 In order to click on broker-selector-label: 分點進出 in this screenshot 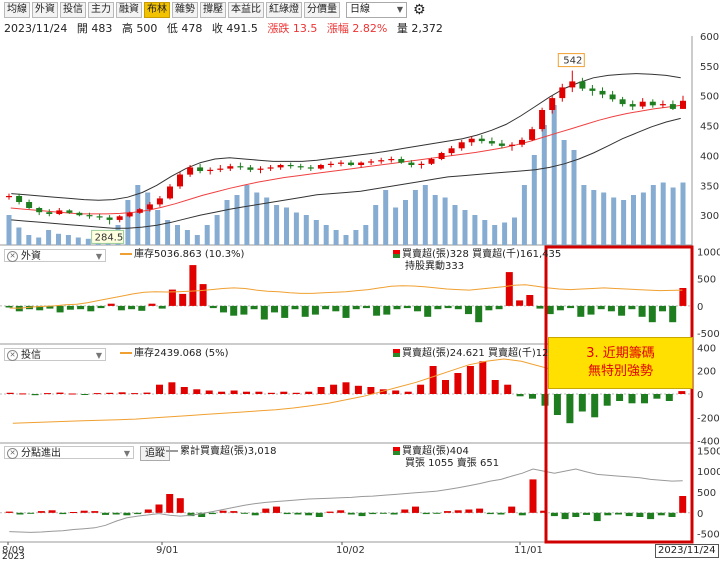, I will do `click(41, 453)`.